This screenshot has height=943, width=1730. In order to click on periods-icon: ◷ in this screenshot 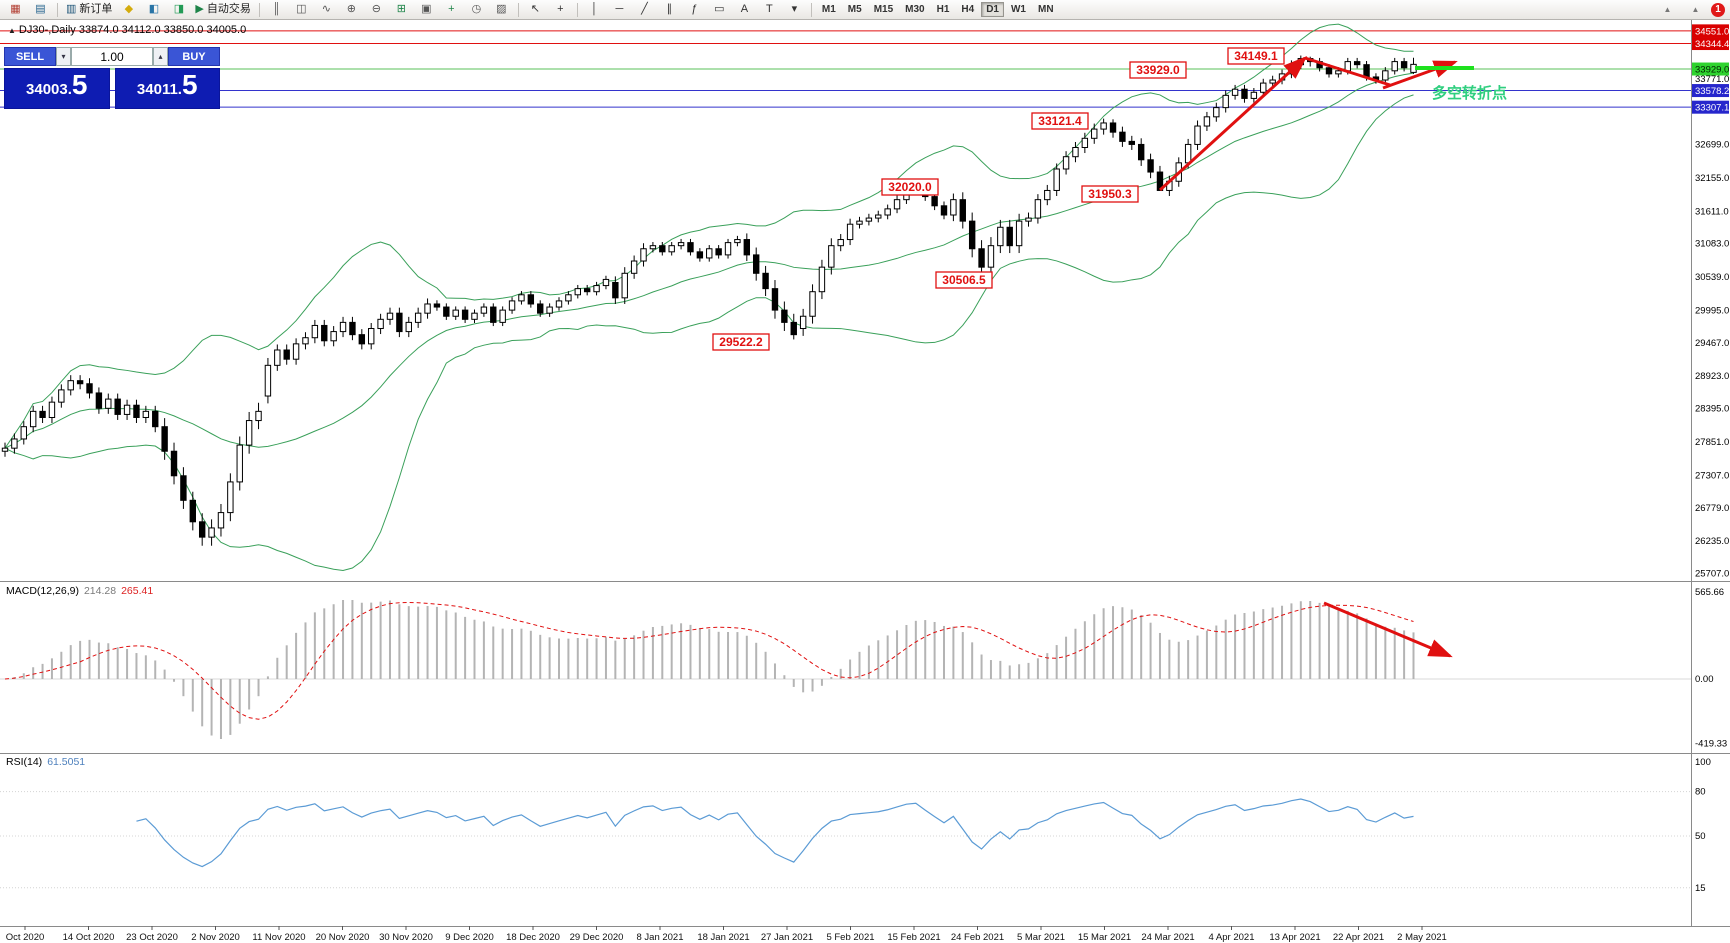, I will do `click(476, 9)`.